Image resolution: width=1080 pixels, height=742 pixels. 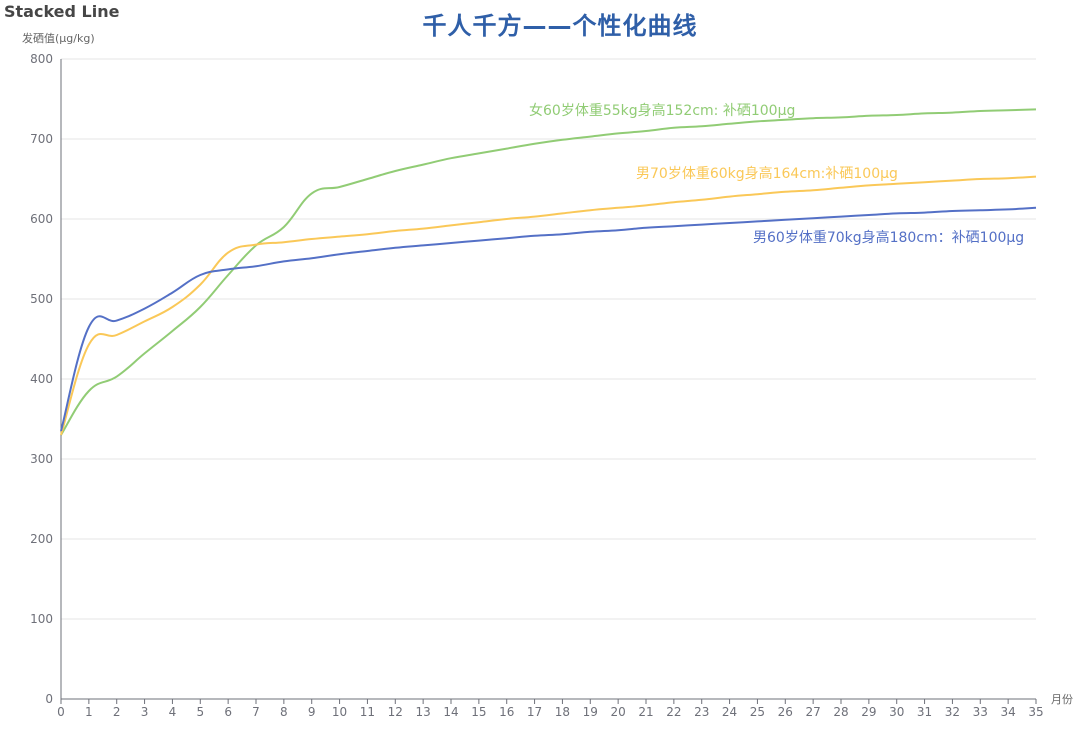 I want to click on svg-text: 1, so click(x=89, y=712).